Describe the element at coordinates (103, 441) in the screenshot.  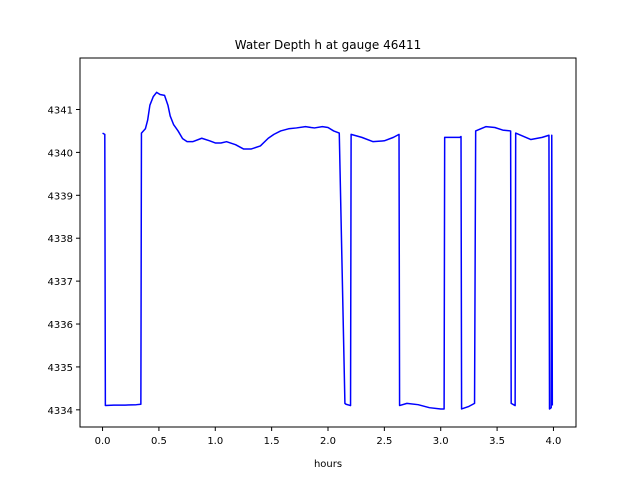
I see `x-tick-label: 0.0` at that location.